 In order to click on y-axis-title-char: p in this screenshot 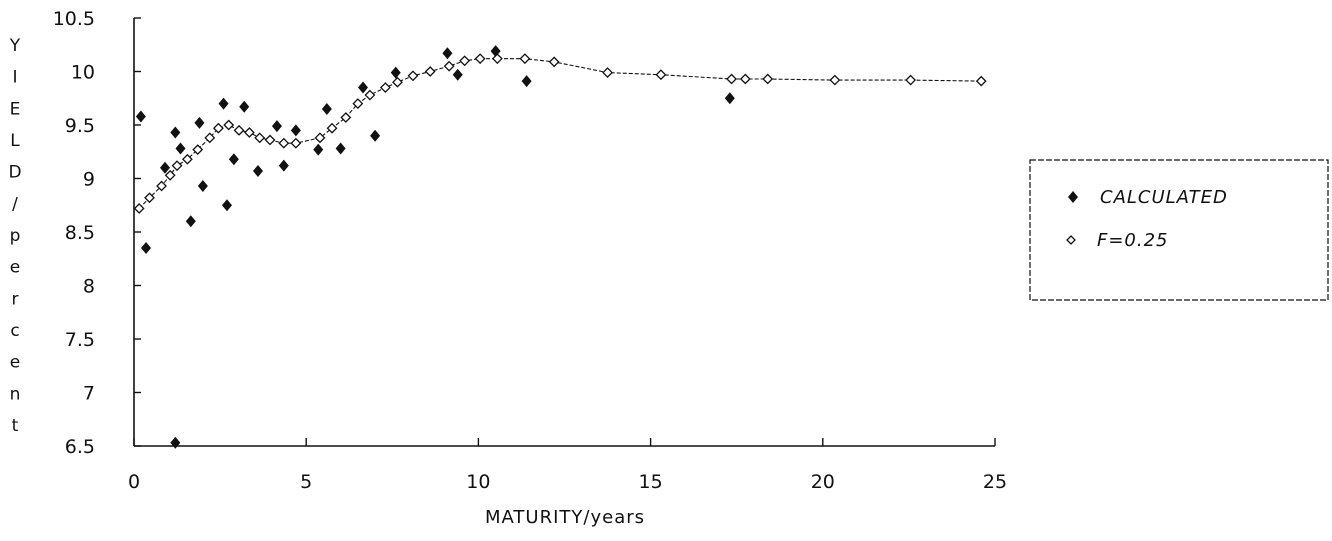, I will do `click(15, 236)`.